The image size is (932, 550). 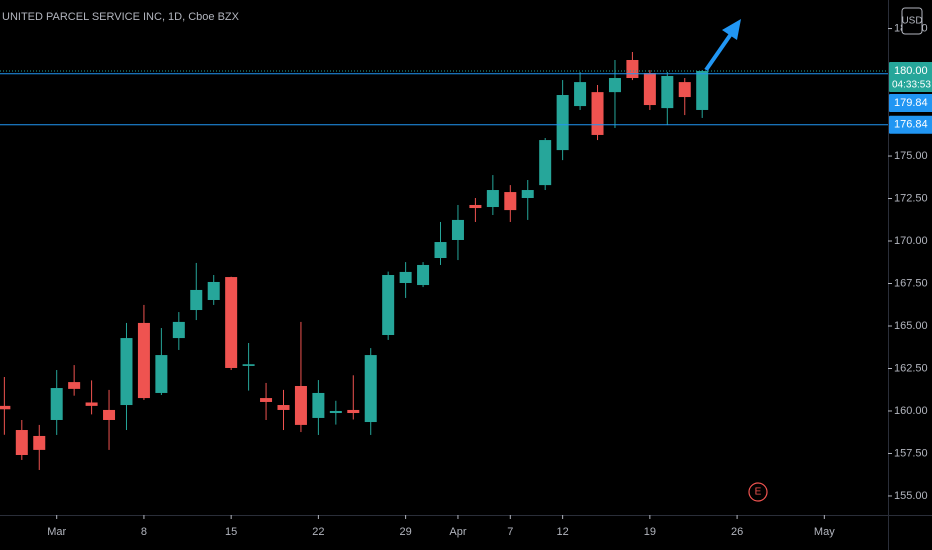 I want to click on earnings-circle, so click(x=758, y=492).